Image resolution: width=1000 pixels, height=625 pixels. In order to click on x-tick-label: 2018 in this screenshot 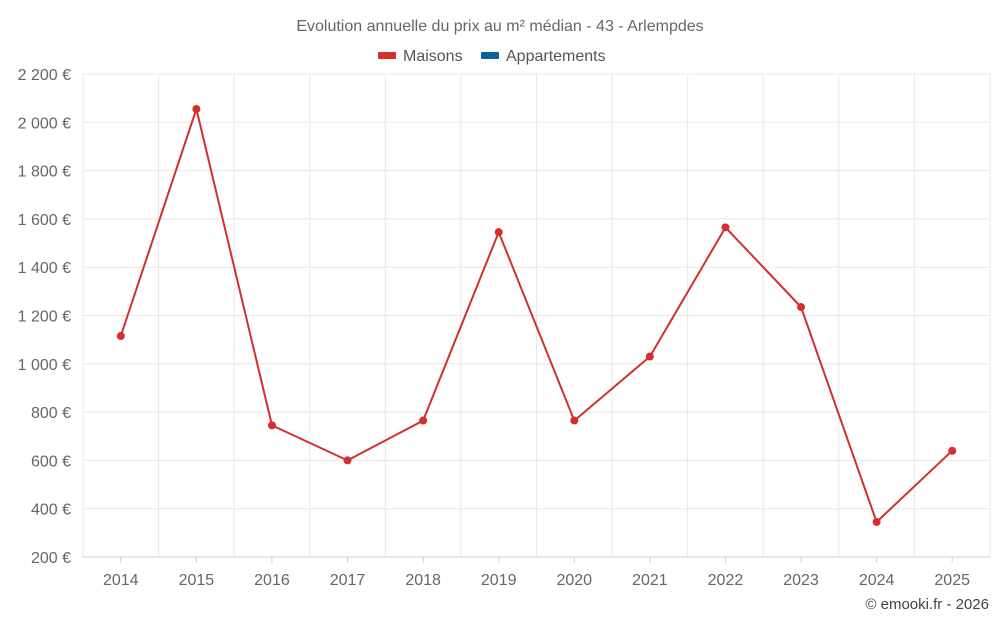, I will do `click(423, 580)`.